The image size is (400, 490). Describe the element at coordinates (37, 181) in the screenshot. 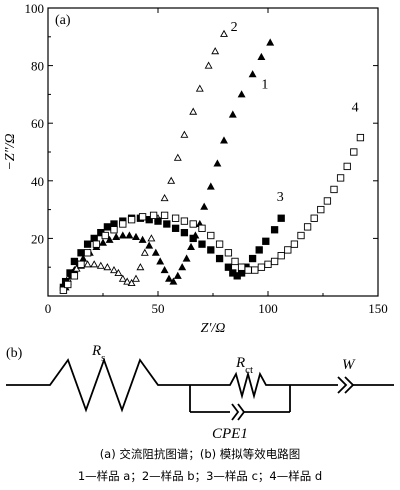

I see `y-tick-label: 40` at that location.